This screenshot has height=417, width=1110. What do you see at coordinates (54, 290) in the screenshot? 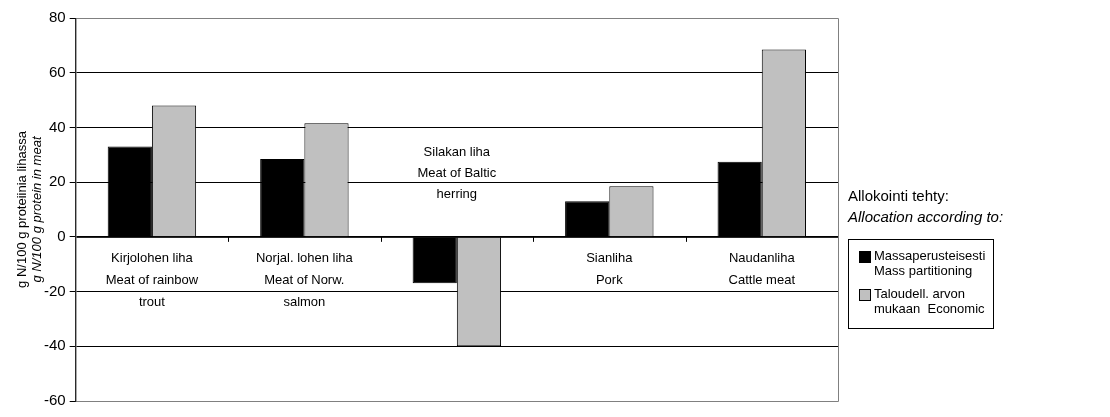
I see `y-tick-label: -20` at bounding box center [54, 290].